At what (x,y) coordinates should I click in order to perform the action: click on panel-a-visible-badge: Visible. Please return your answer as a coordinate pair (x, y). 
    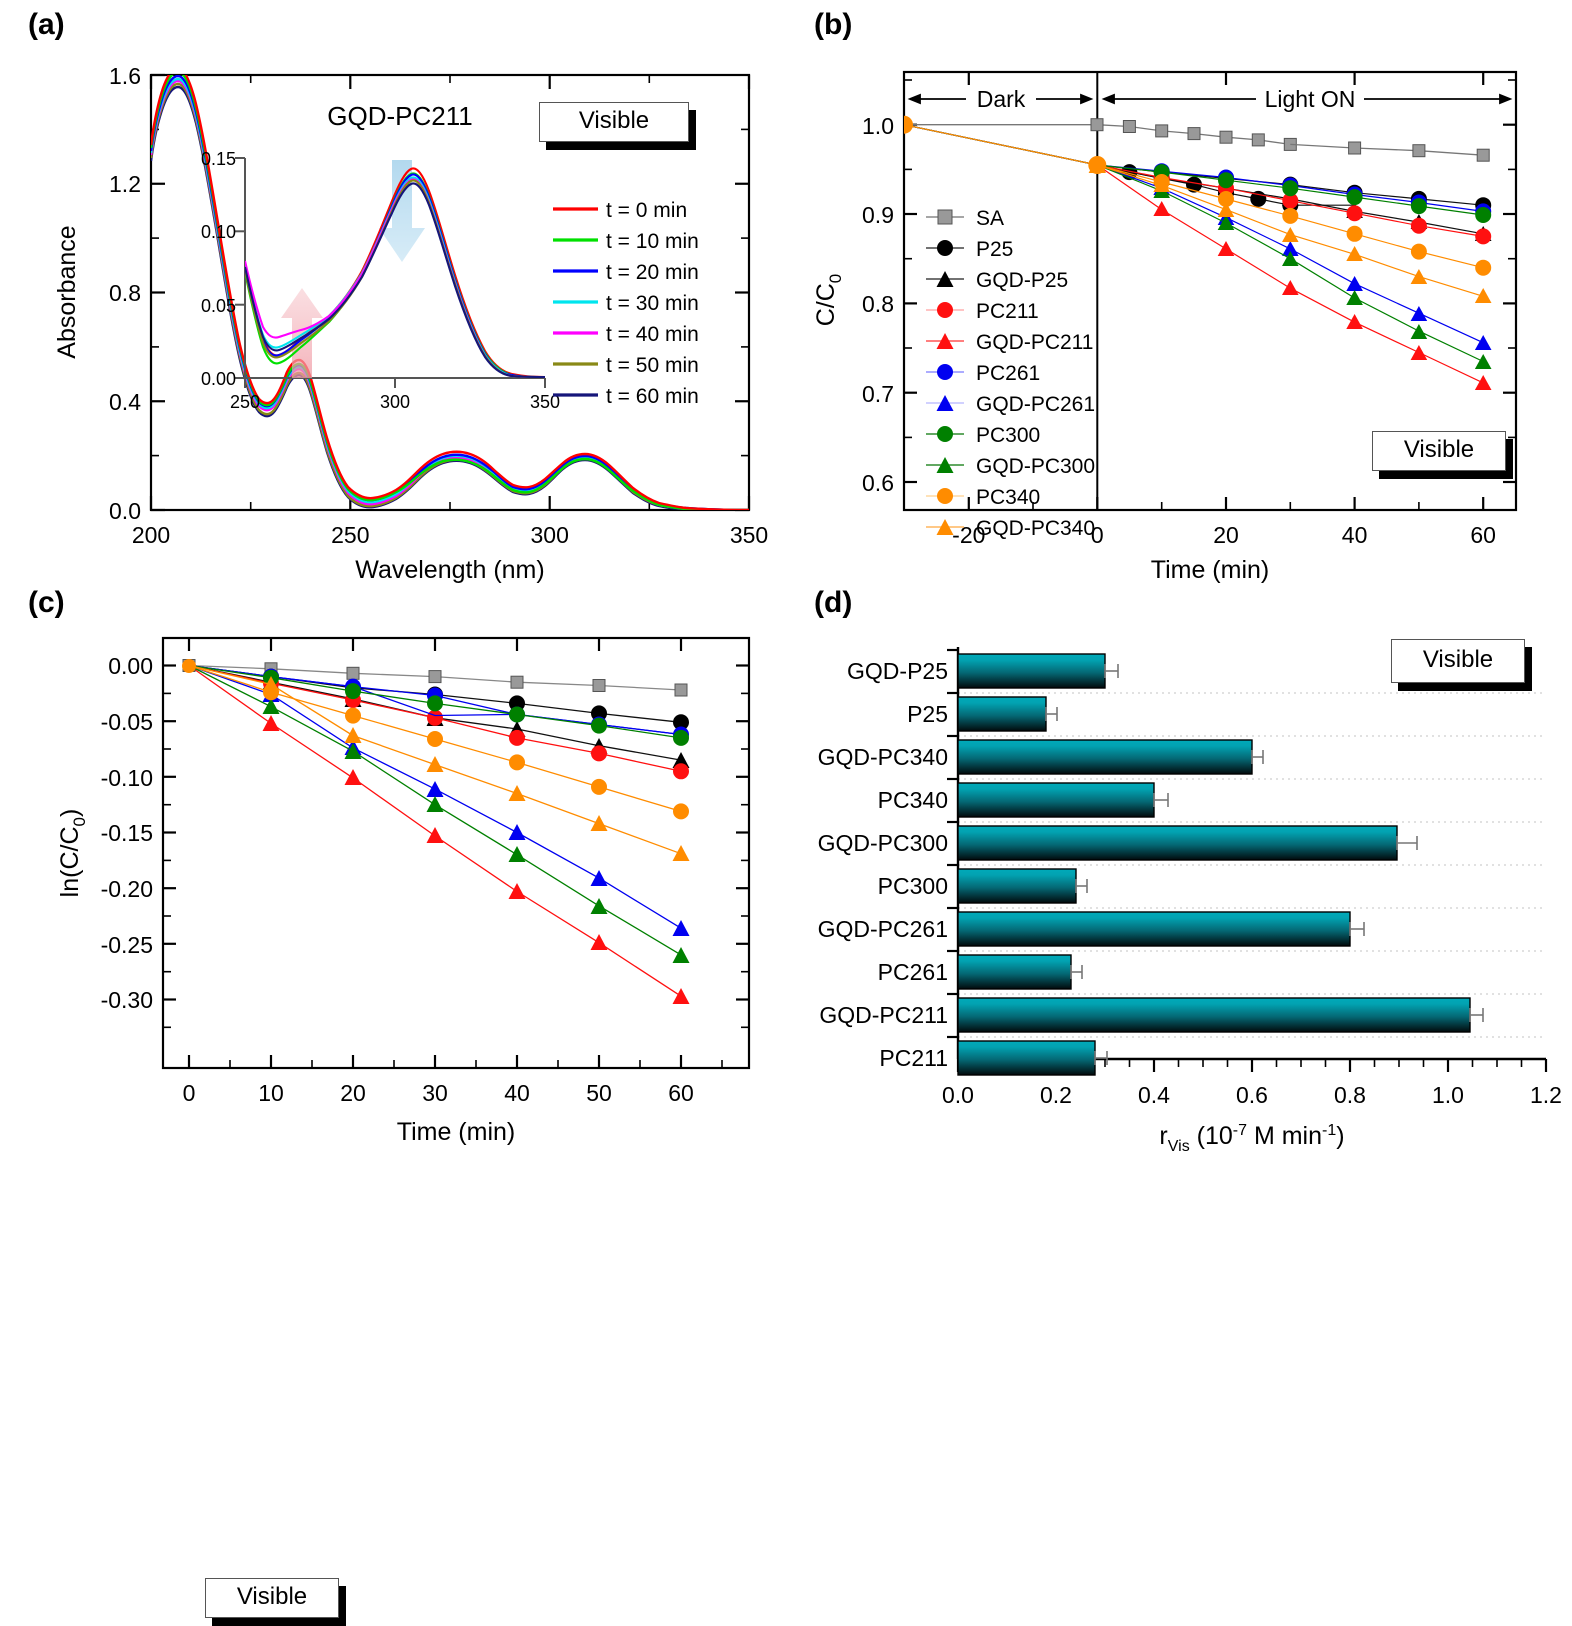
    Looking at the image, I should click on (617, 126).